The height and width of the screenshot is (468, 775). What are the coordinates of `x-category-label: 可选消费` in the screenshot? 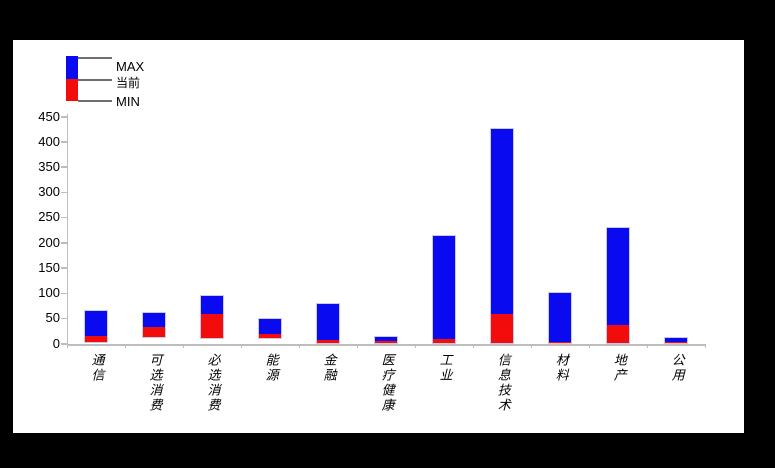 It's located at (155, 383).